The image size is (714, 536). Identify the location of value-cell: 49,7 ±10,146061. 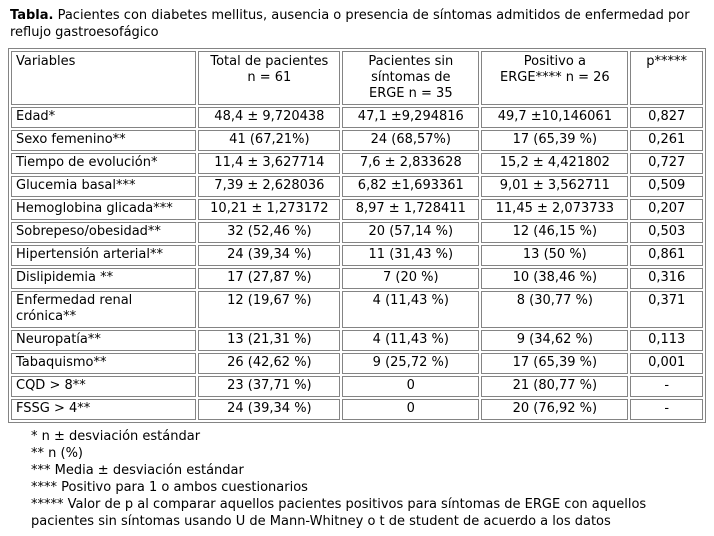
(555, 117).